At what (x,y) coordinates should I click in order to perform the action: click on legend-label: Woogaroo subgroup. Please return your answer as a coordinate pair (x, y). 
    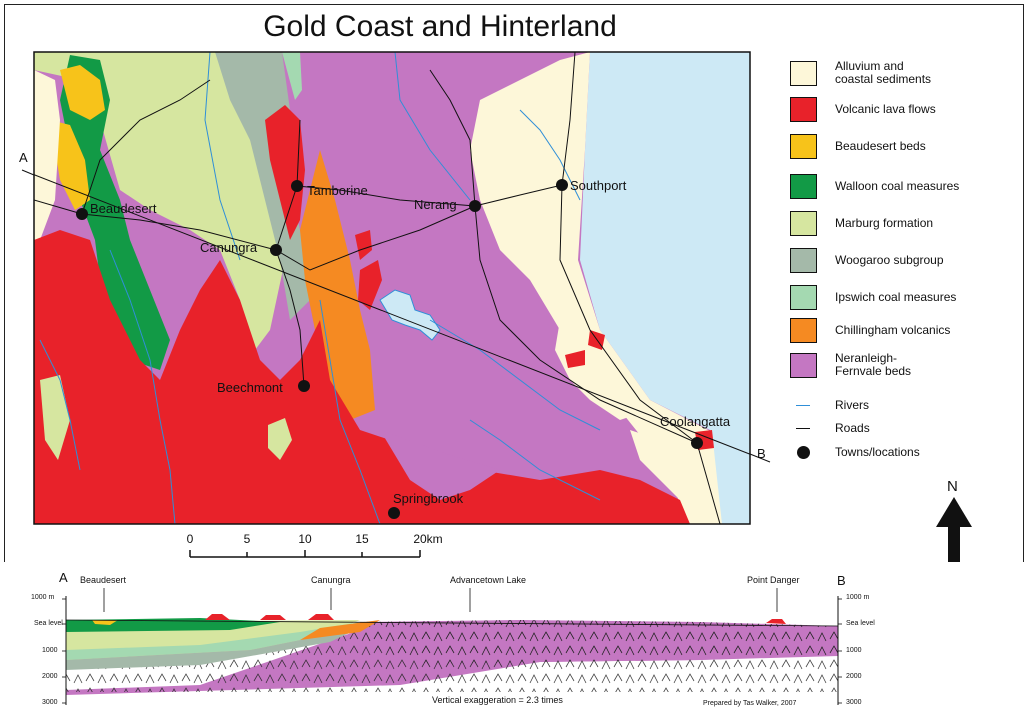
    Looking at the image, I should click on (889, 259).